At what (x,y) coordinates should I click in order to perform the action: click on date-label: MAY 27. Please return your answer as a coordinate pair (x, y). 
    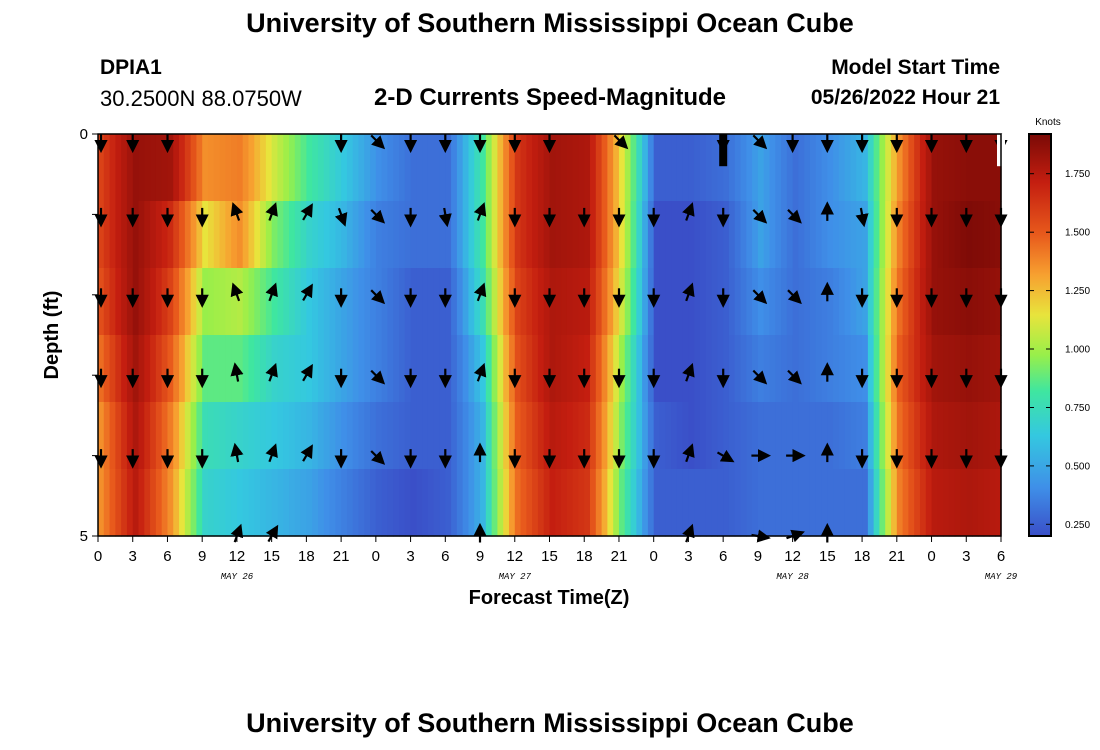
    Looking at the image, I should click on (515, 577).